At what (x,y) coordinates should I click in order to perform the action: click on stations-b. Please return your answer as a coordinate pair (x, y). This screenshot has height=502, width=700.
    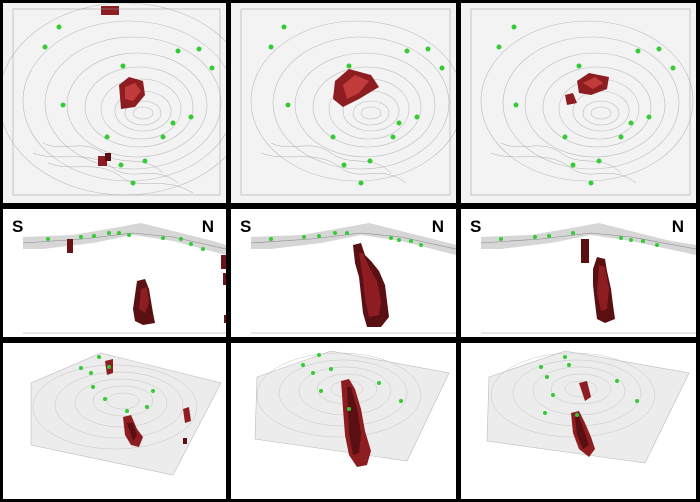
    Looking at the image, I should click on (356, 105).